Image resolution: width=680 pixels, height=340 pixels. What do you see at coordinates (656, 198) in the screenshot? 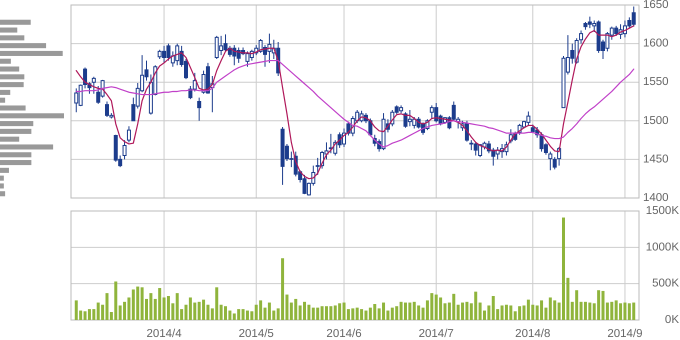
I see `y-tick-label: 1400` at bounding box center [656, 198].